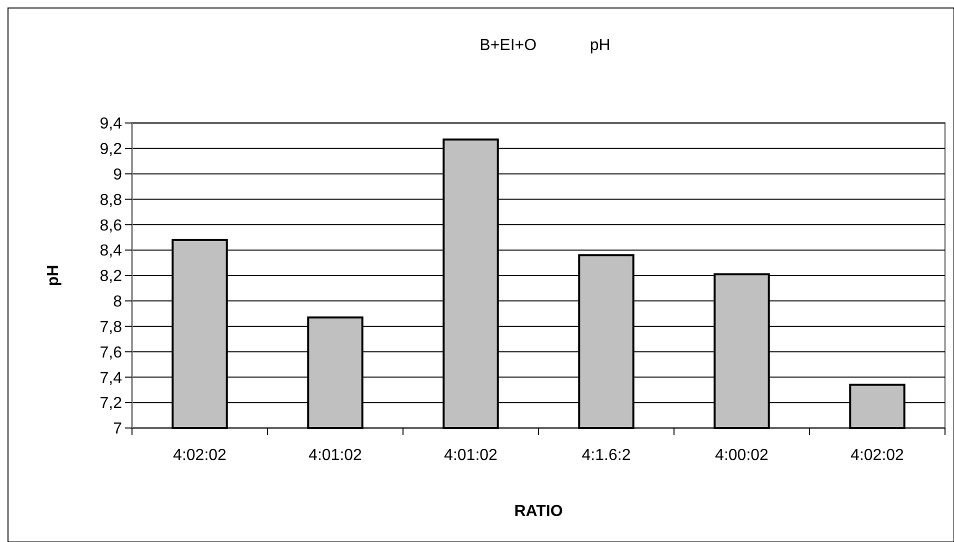 Image resolution: width=954 pixels, height=542 pixels. What do you see at coordinates (117, 429) in the screenshot?
I see `y-tick-label: 7` at bounding box center [117, 429].